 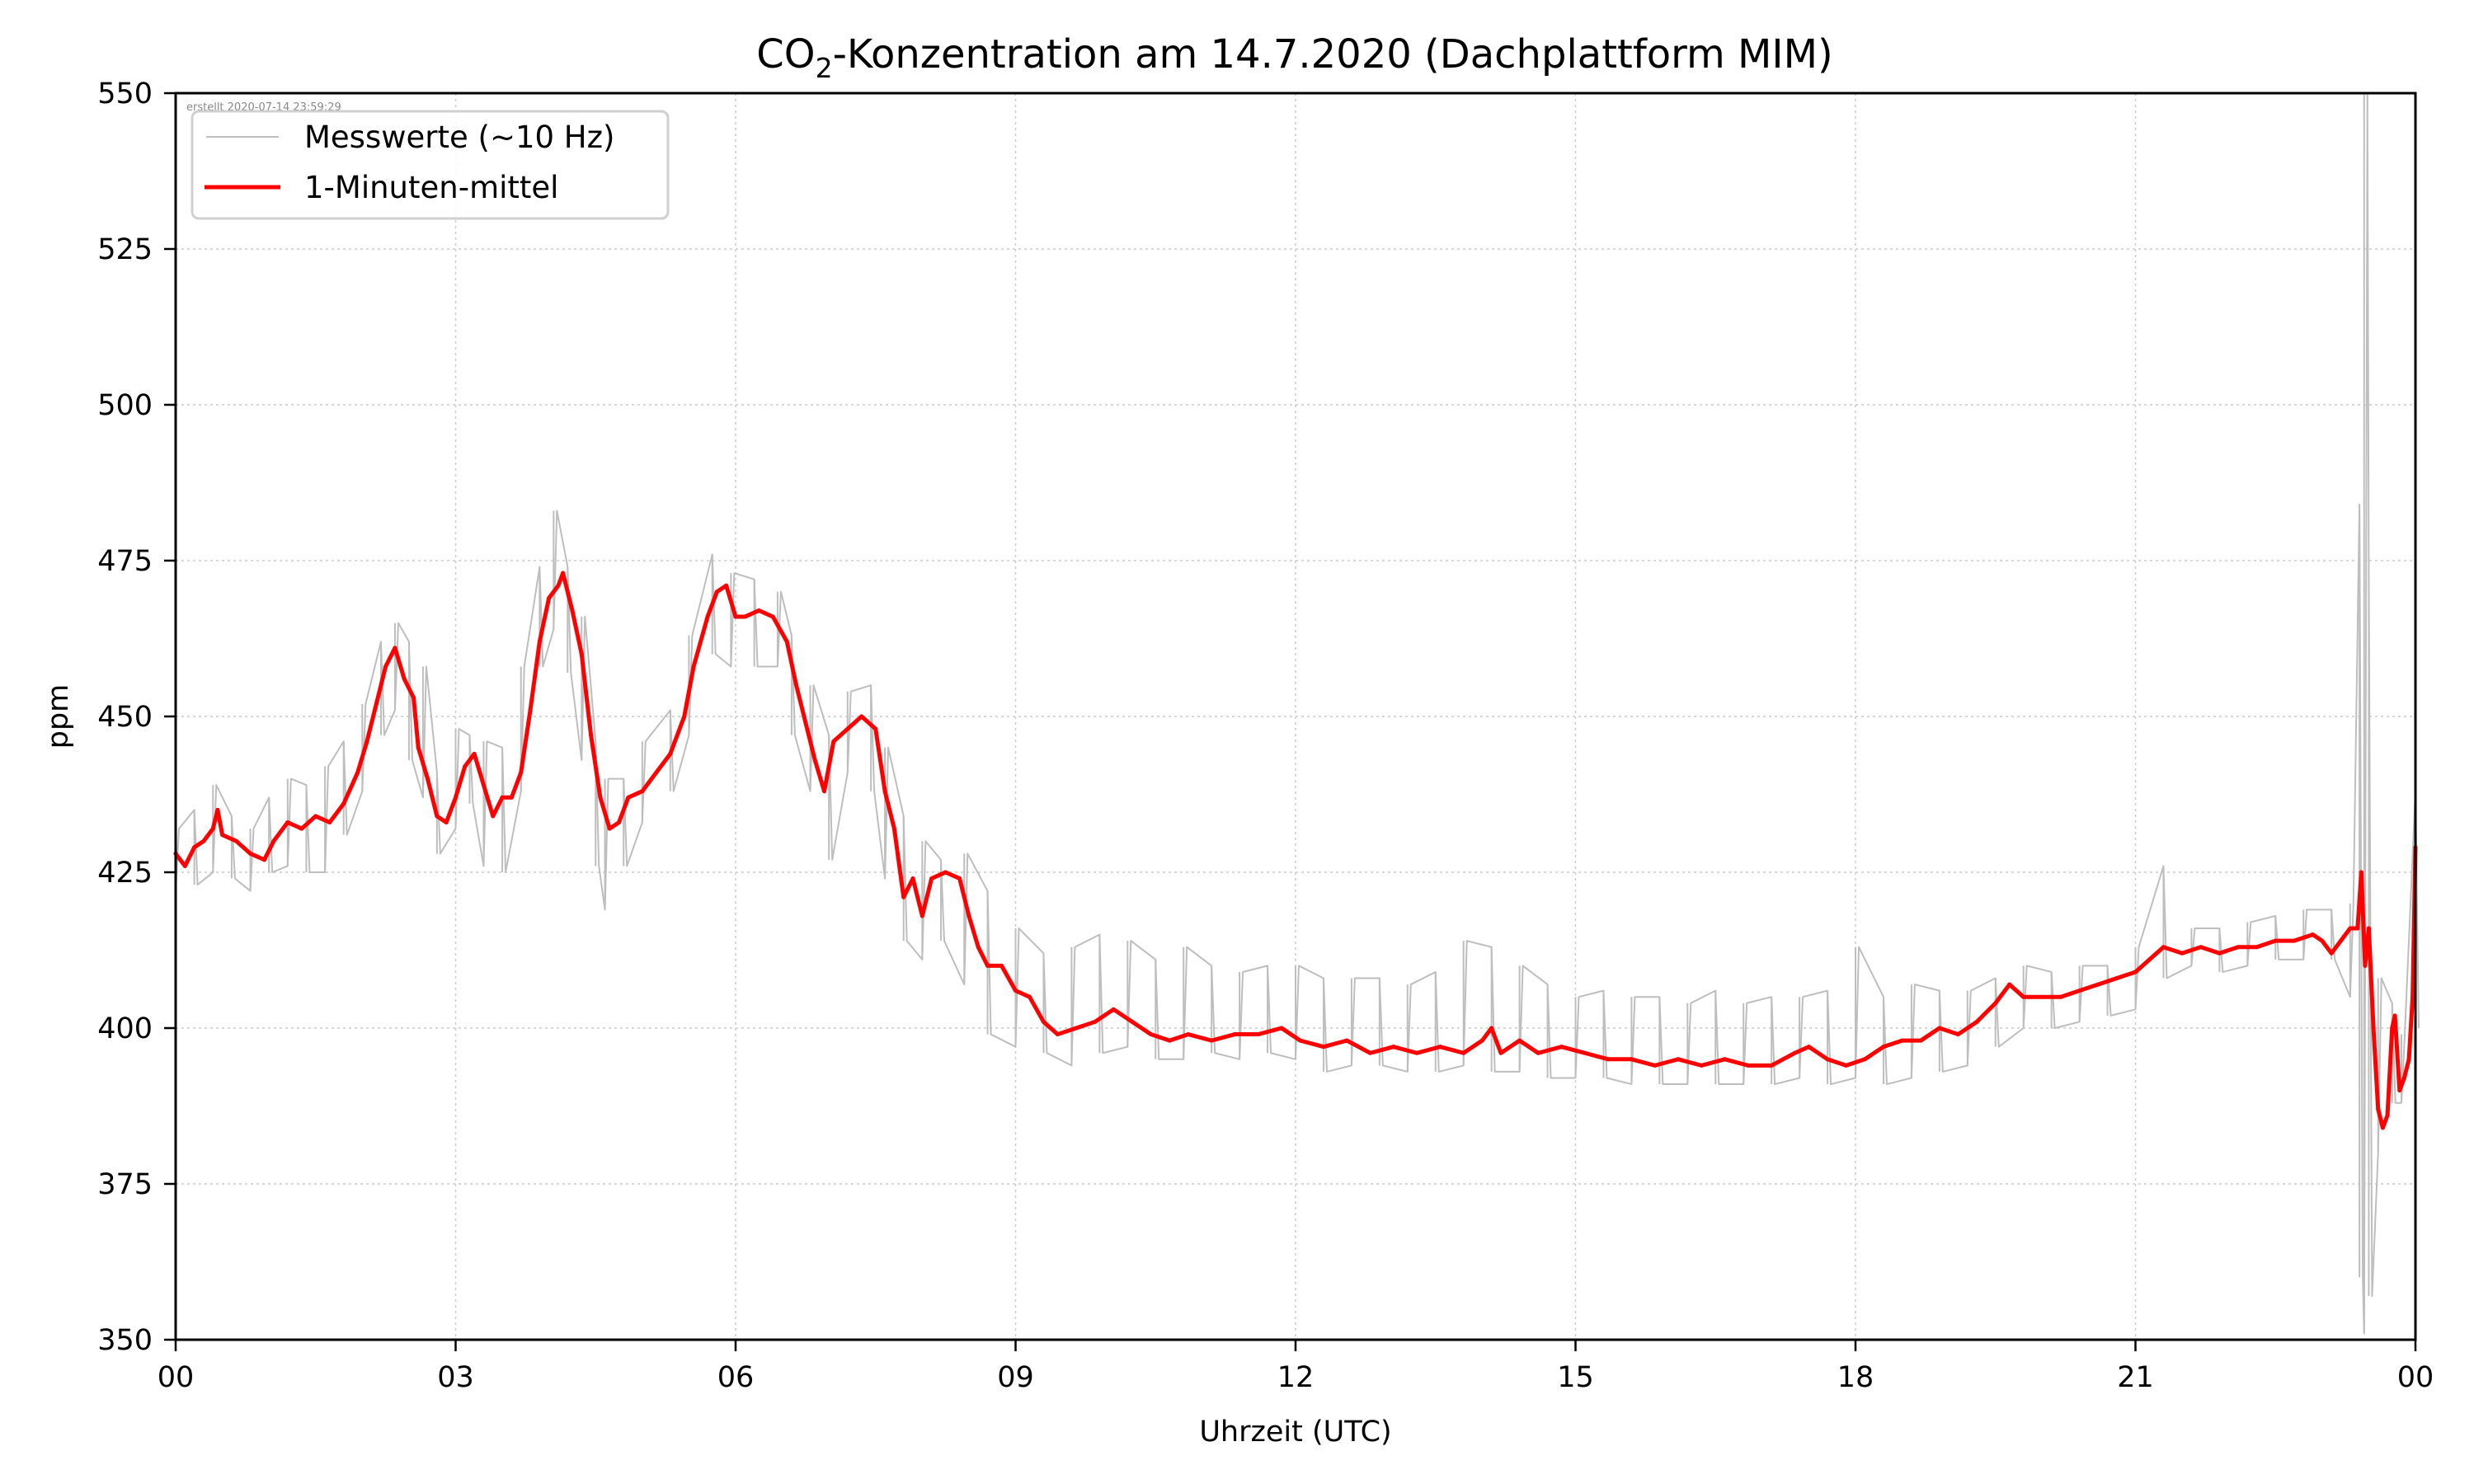 What do you see at coordinates (430, 165) in the screenshot?
I see `legend-box` at bounding box center [430, 165].